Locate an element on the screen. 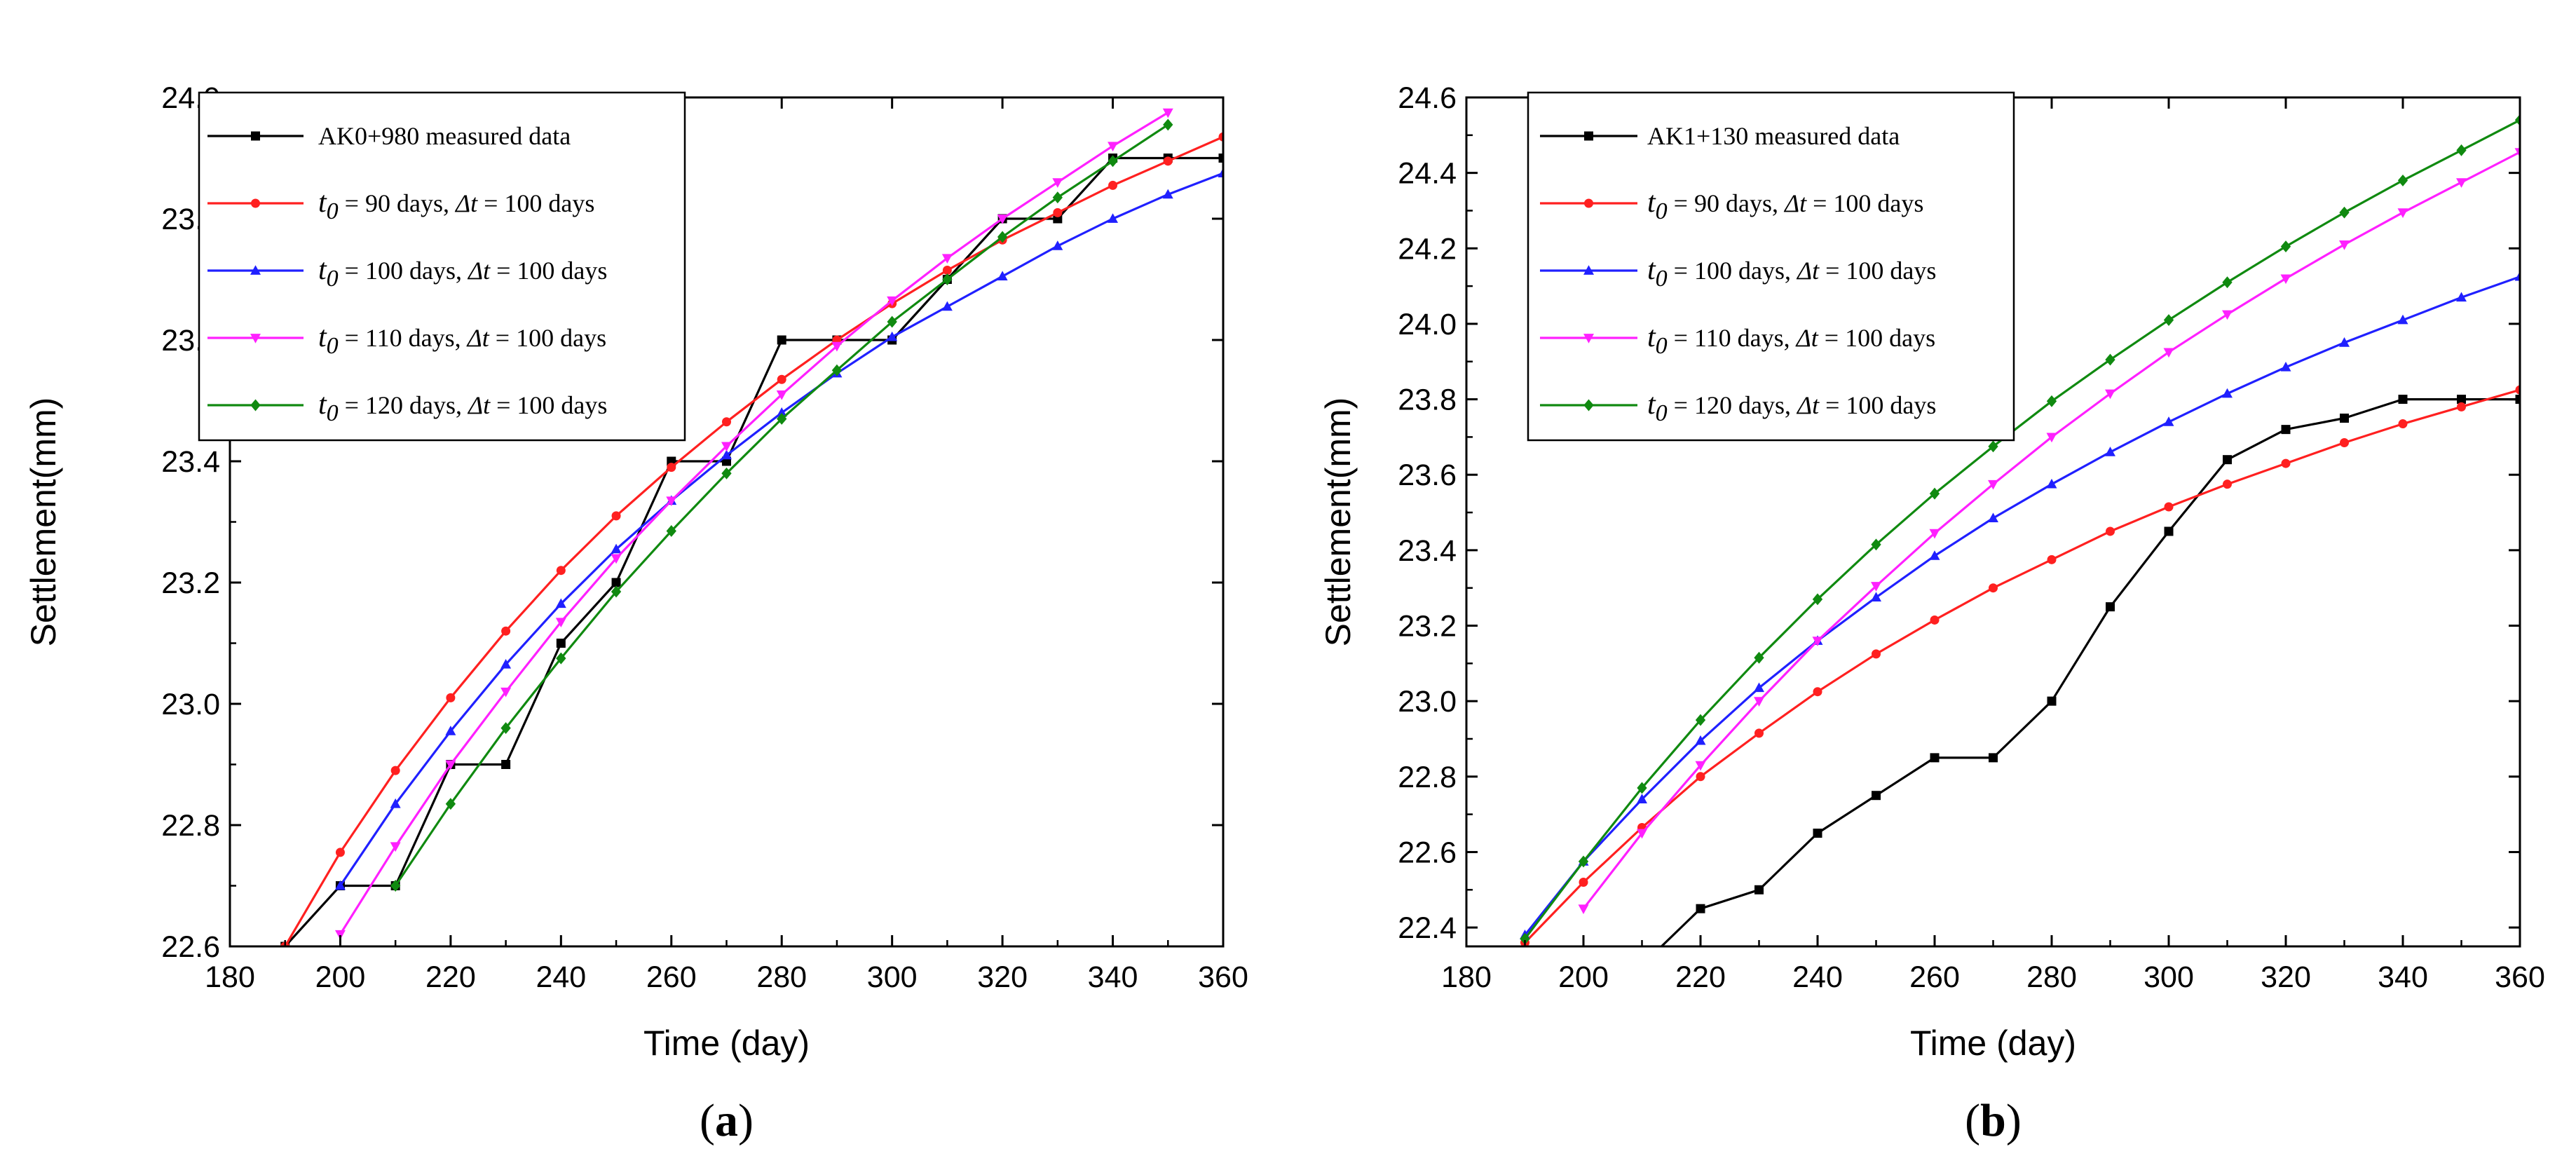 This screenshot has width=2576, height=1163. legend-item-3: t0 = 100 days, Δt = 100 days is located at coordinates (407, 273).